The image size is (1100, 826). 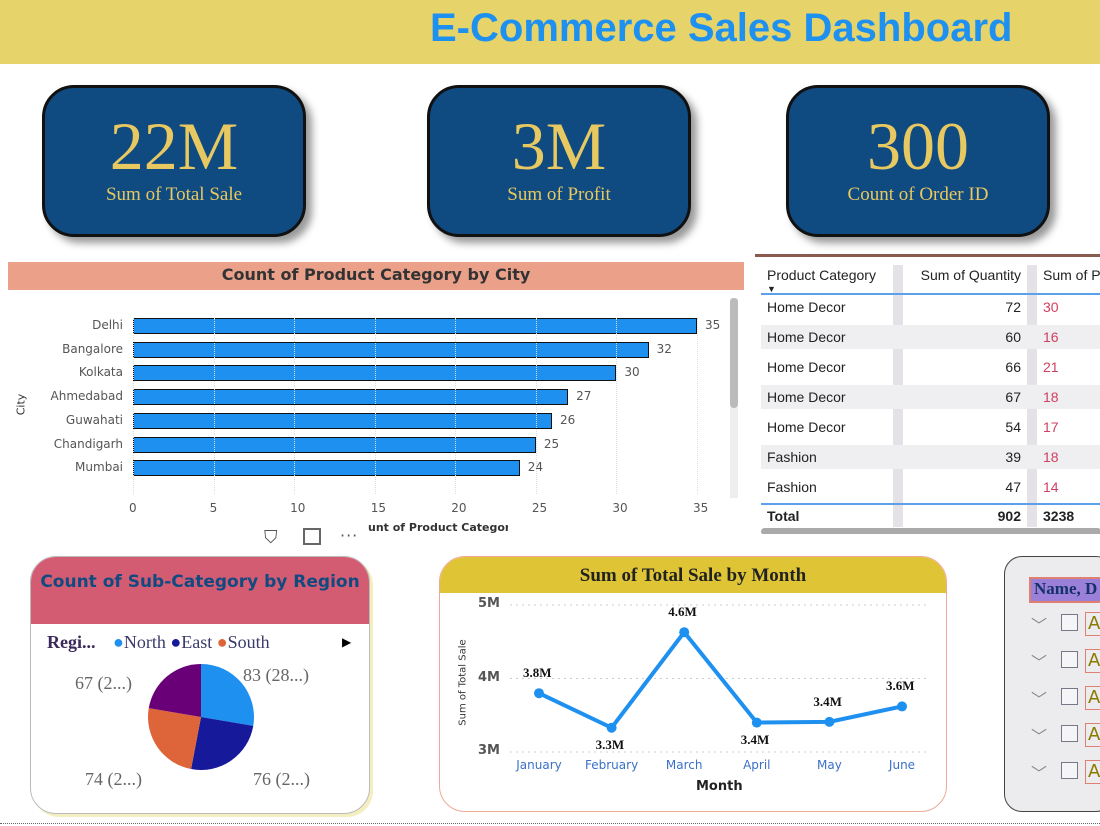 What do you see at coordinates (902, 765) in the screenshot?
I see `x-tick-label: June` at bounding box center [902, 765].